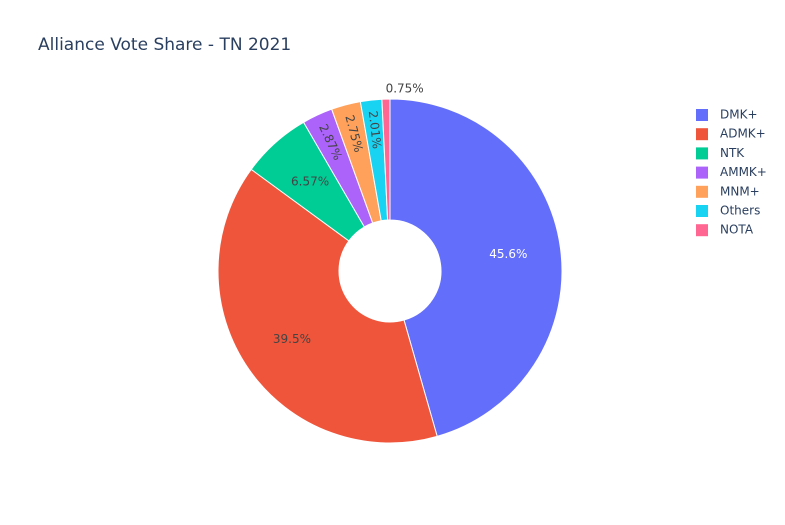 Image resolution: width=785 pixels, height=525 pixels. I want to click on slice-label: 39.5%, so click(292, 339).